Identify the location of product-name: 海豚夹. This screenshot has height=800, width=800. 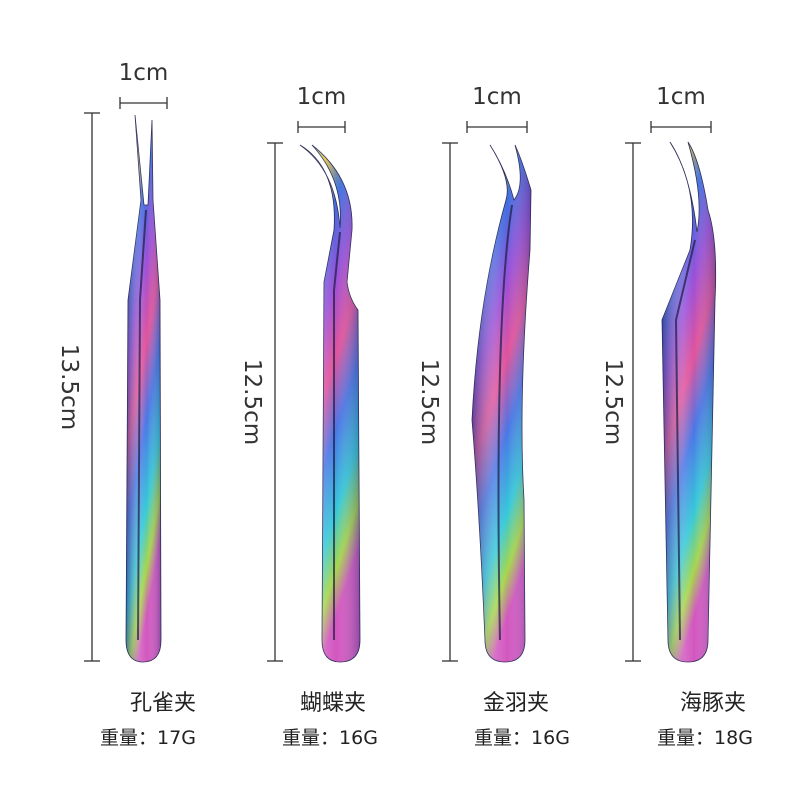
(713, 703).